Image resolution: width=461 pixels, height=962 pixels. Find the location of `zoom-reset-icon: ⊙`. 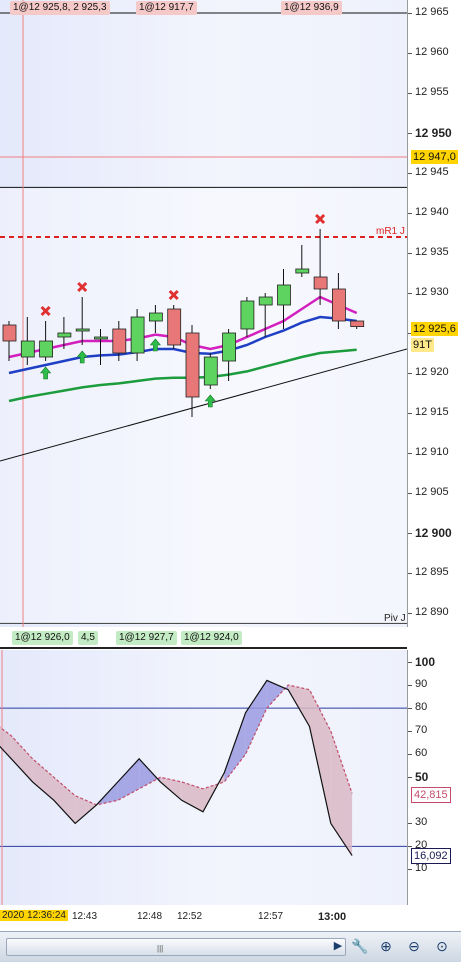

zoom-reset-icon: ⊙ is located at coordinates (442, 946).